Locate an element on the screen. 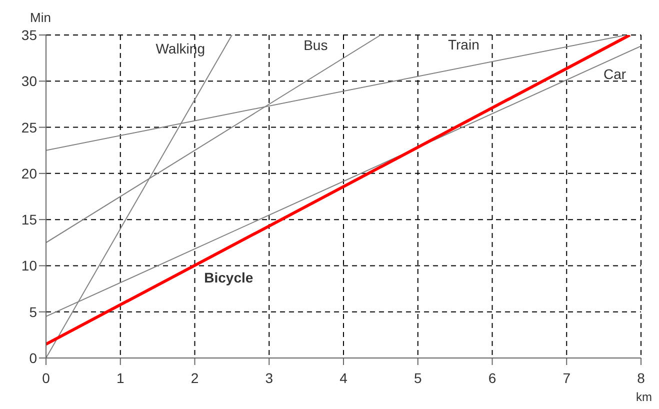 The width and height of the screenshot is (659, 409). x-tick-label: 5 is located at coordinates (418, 378).